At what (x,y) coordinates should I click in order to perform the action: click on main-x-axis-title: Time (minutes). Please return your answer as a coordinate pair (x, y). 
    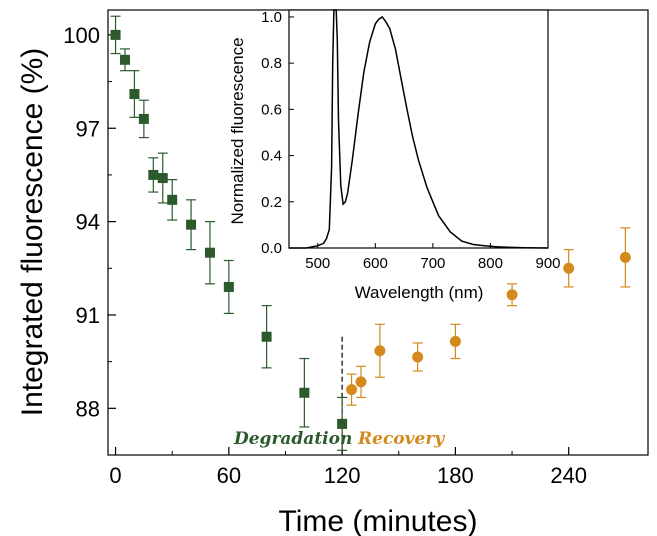
    Looking at the image, I should click on (378, 520).